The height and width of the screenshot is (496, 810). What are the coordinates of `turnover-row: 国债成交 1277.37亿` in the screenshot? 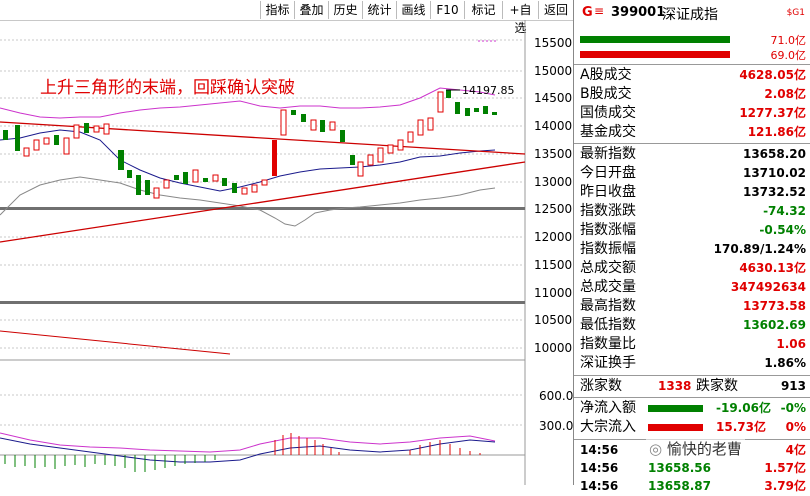 It's located at (693, 113).